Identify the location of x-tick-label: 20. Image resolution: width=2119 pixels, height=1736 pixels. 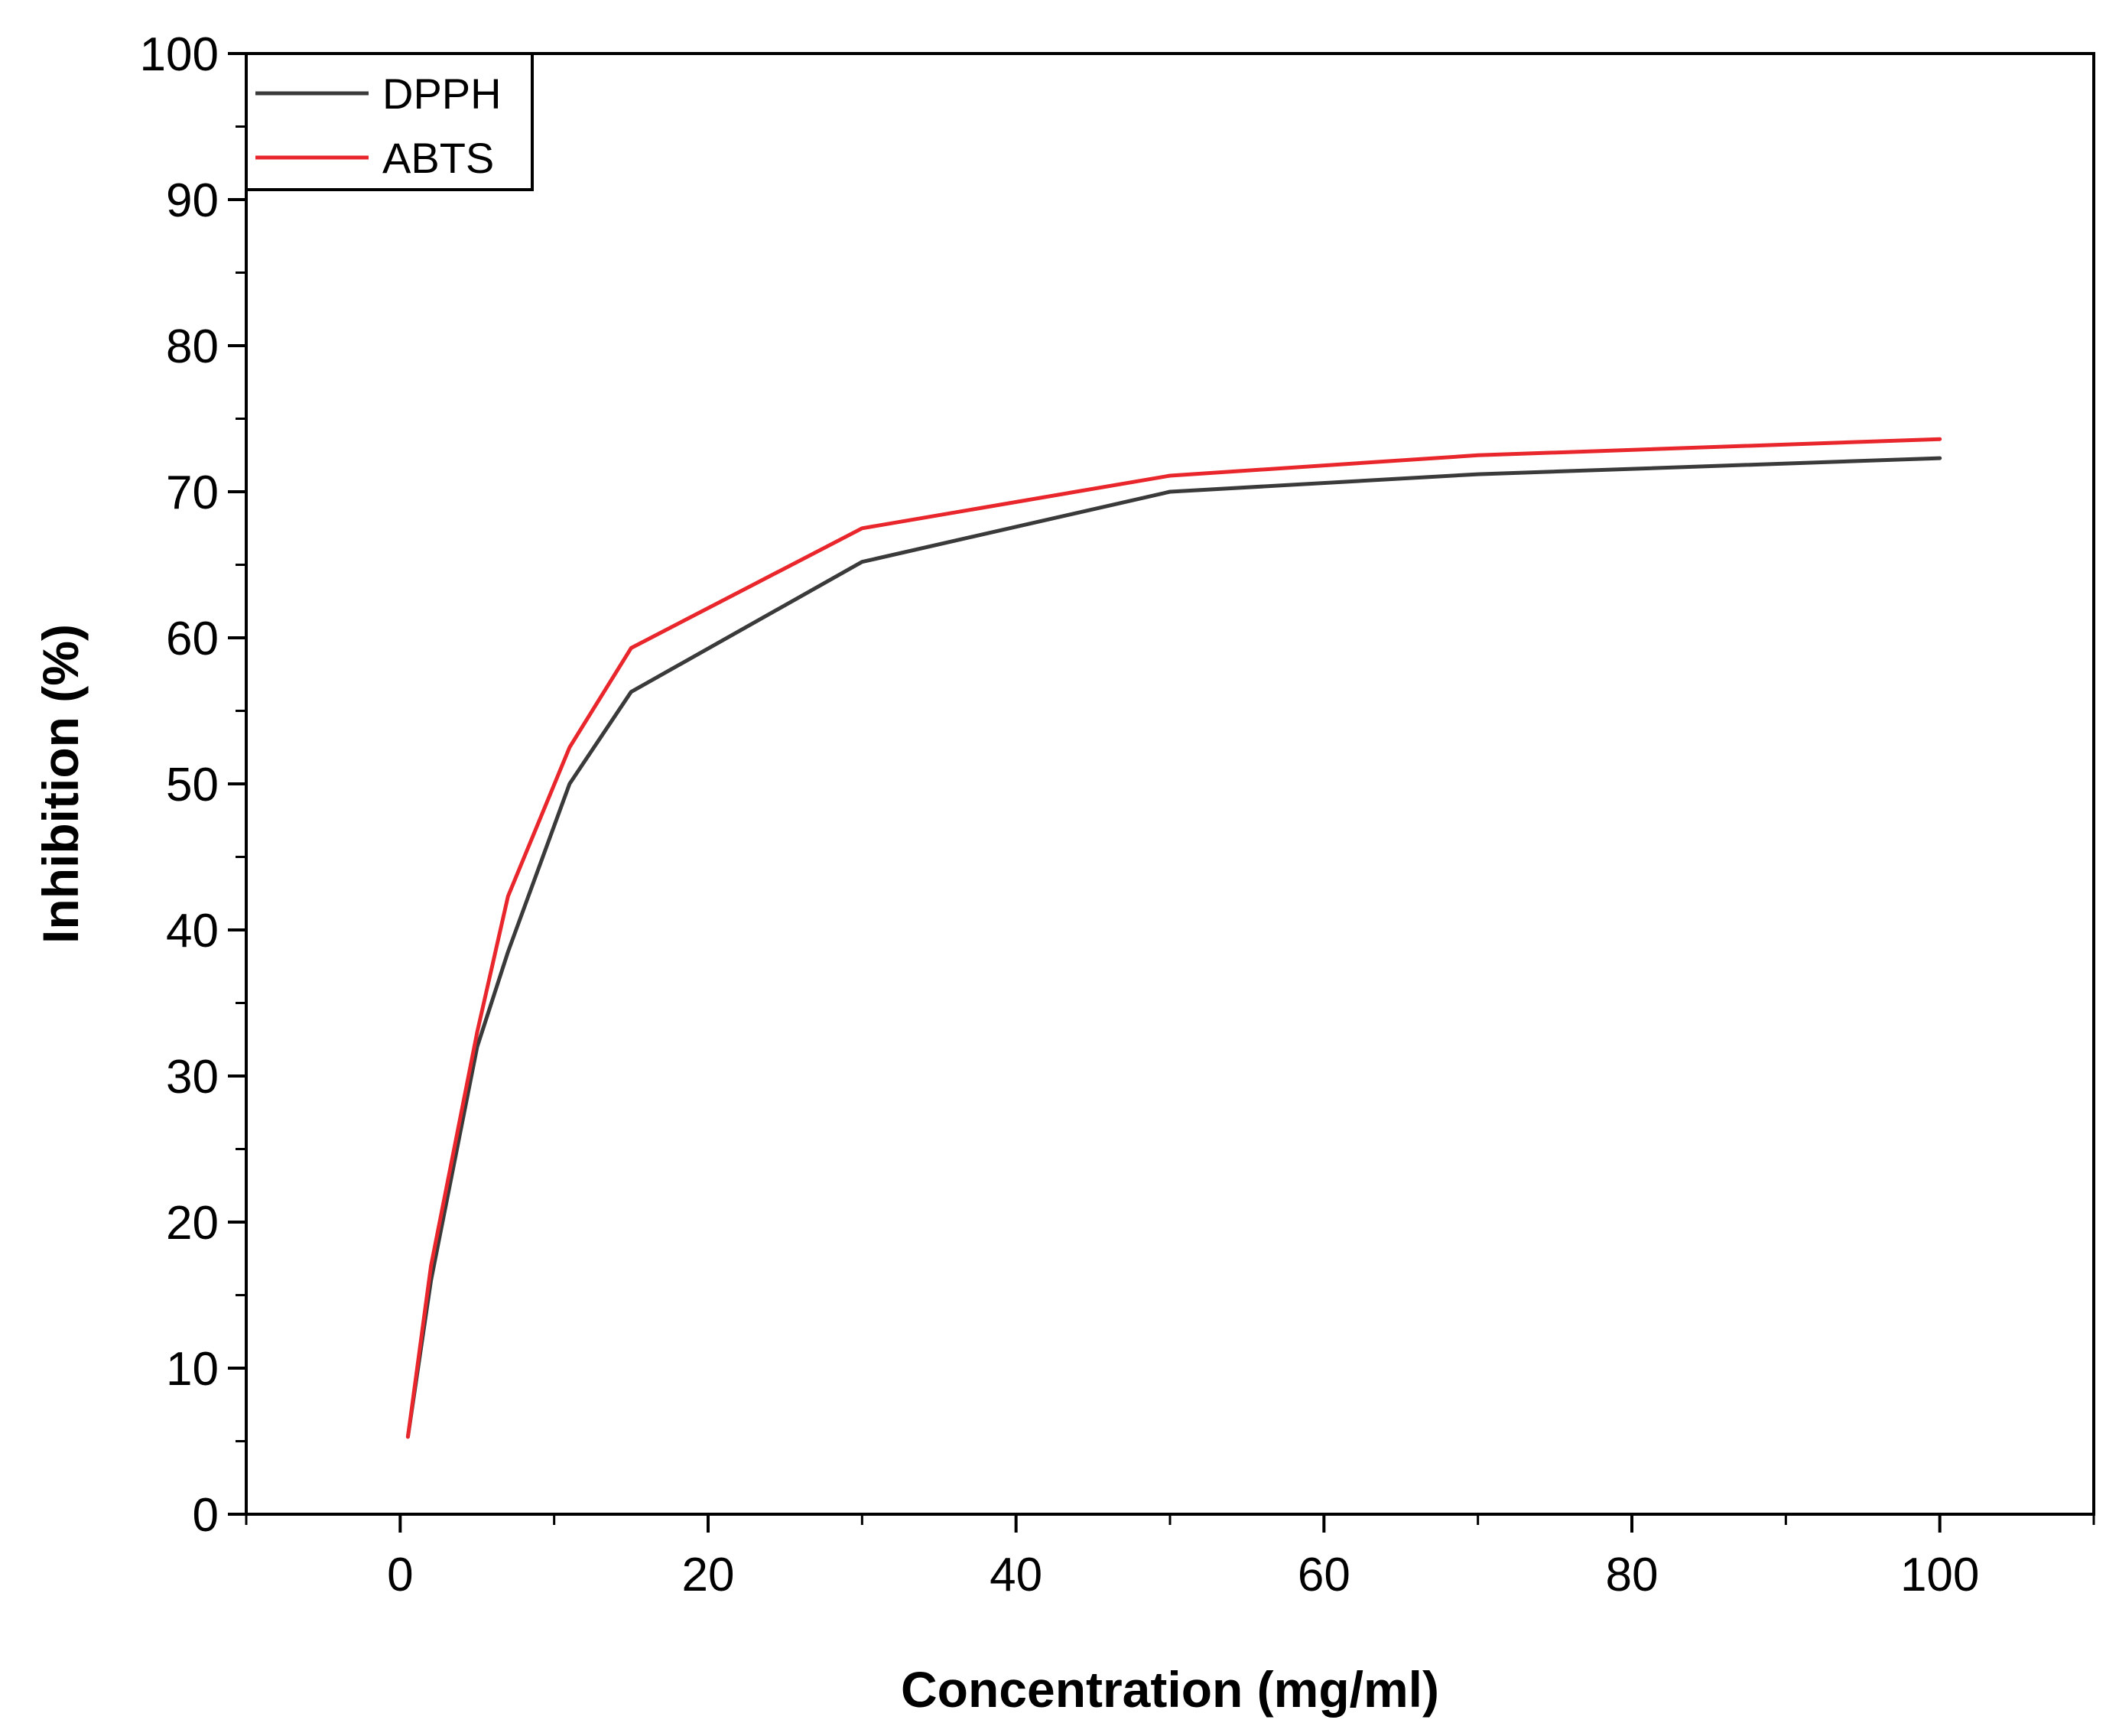
(708, 1575).